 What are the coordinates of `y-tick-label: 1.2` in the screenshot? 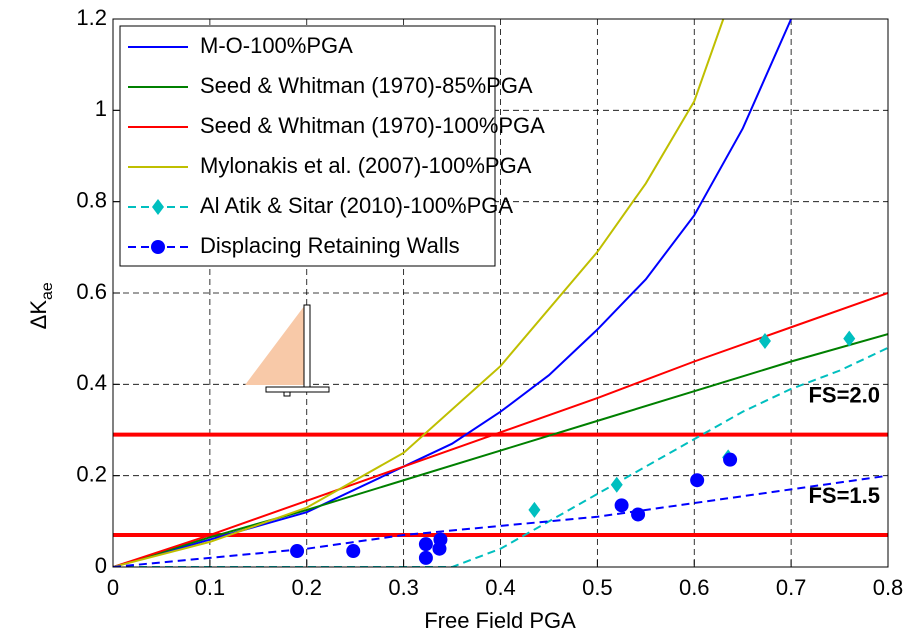 It's located at (91, 17).